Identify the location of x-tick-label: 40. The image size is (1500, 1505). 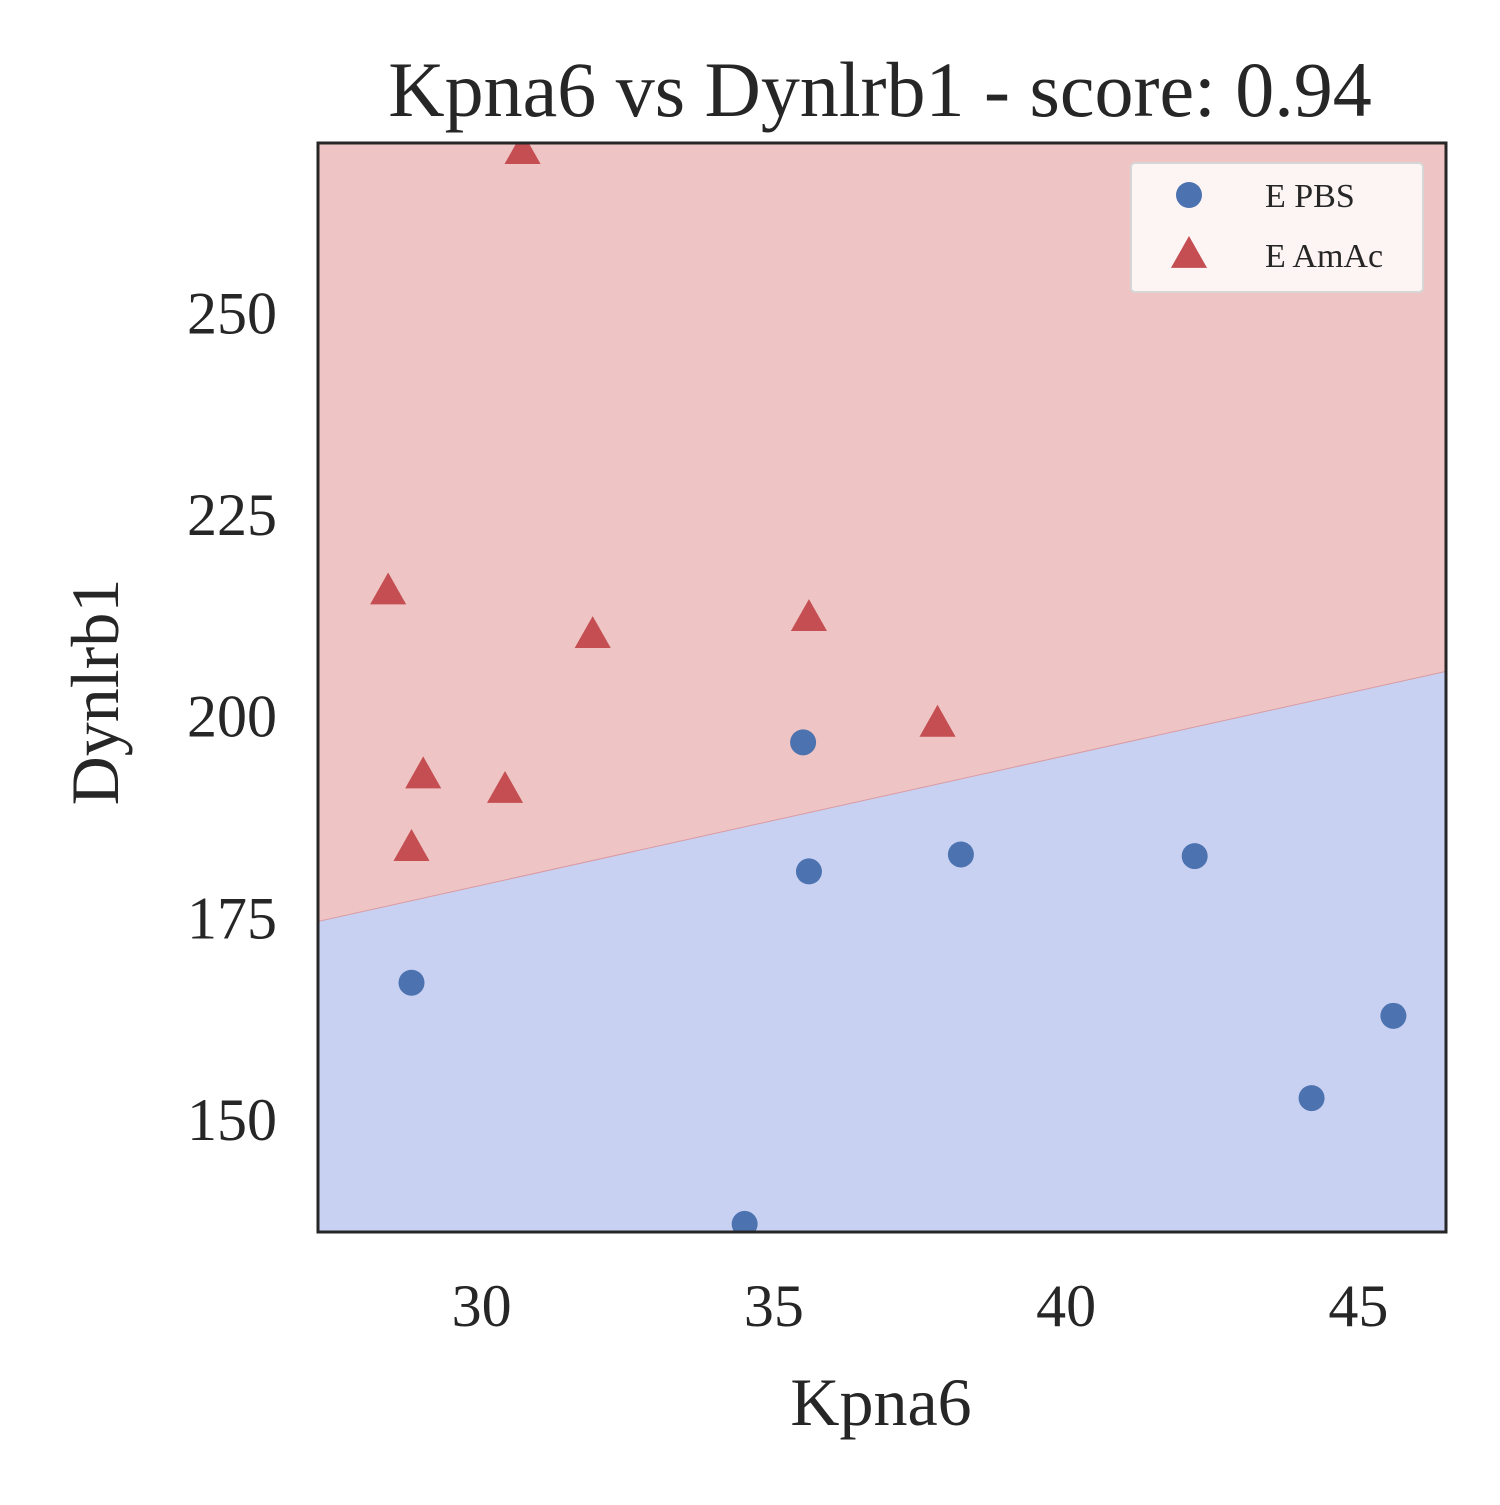
(1066, 1306).